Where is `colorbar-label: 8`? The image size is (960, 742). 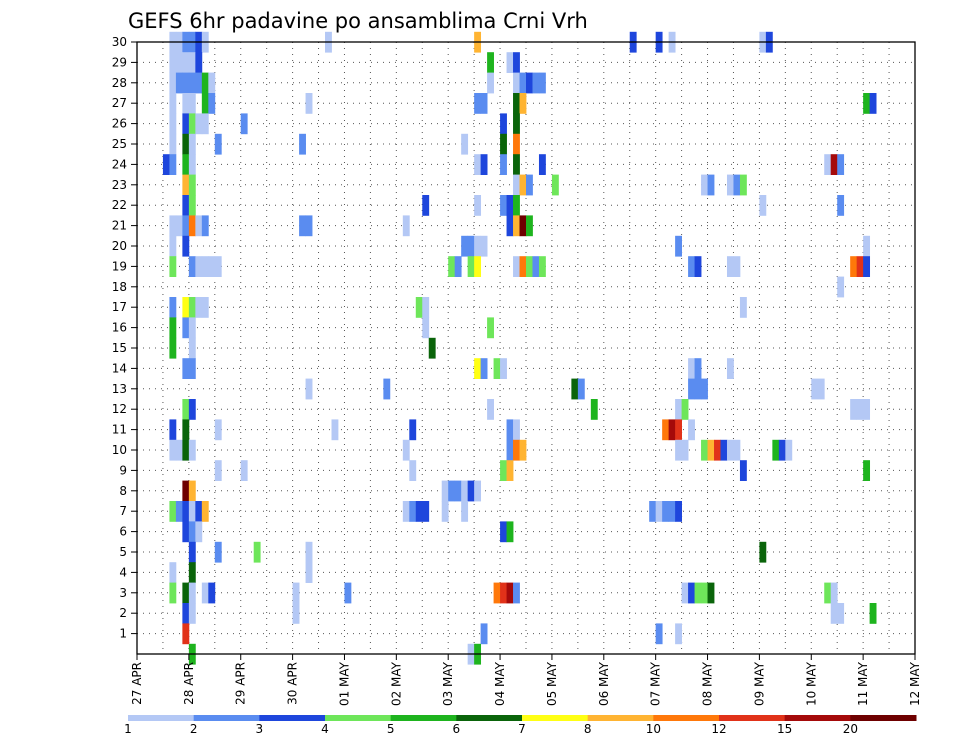 colorbar-label: 8 is located at coordinates (588, 729).